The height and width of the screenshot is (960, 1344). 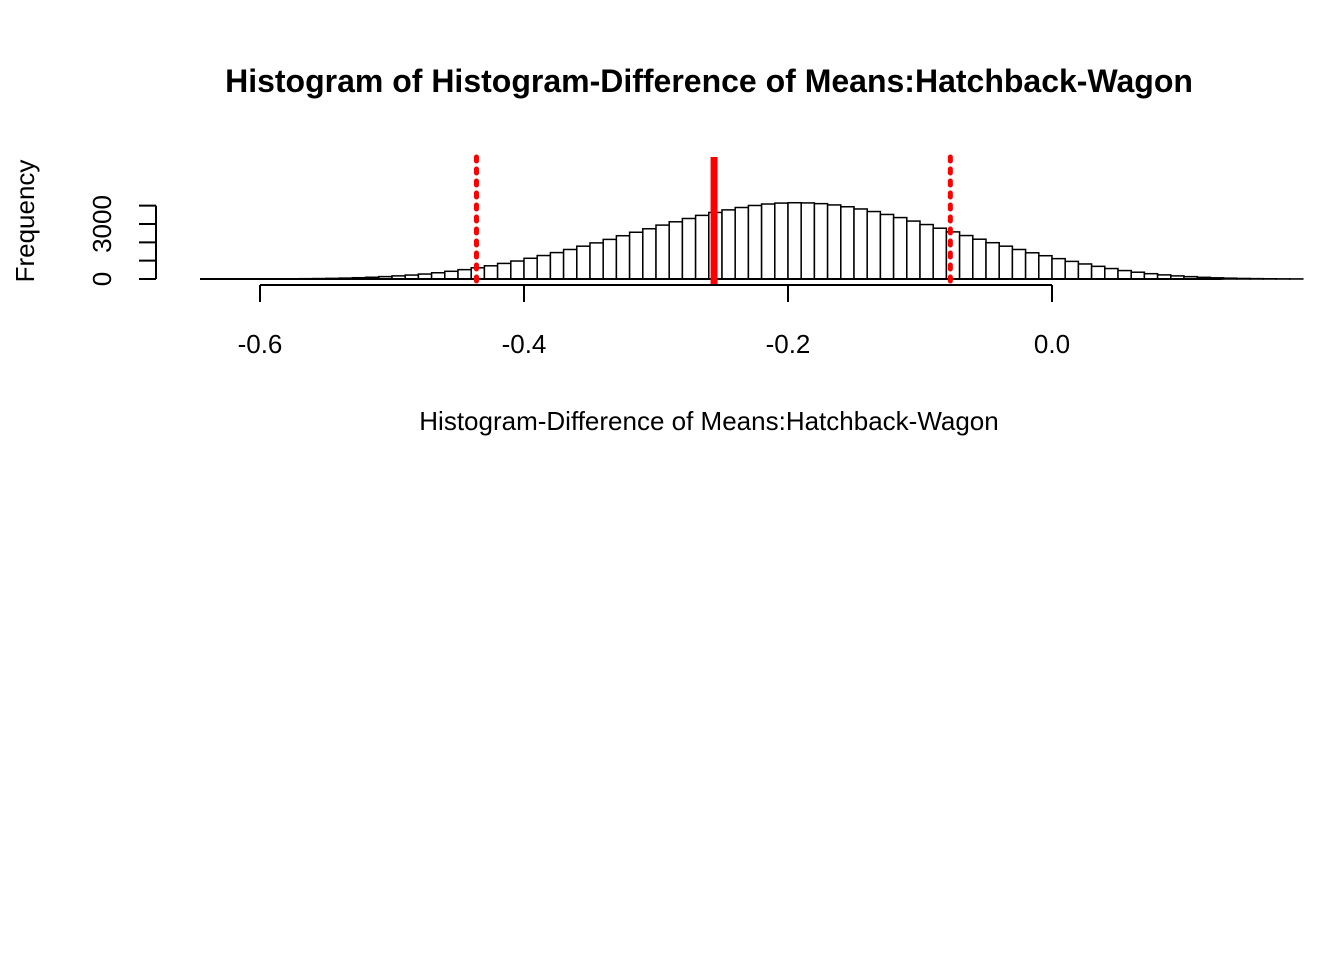 What do you see at coordinates (524, 344) in the screenshot?
I see `x-tick-label: -0.4` at bounding box center [524, 344].